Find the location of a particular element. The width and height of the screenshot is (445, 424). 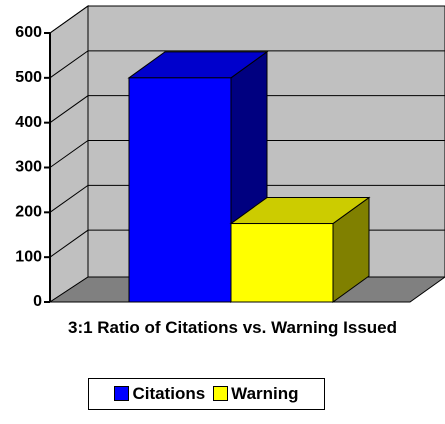

y-tick-label: 100 is located at coordinates (28, 256).